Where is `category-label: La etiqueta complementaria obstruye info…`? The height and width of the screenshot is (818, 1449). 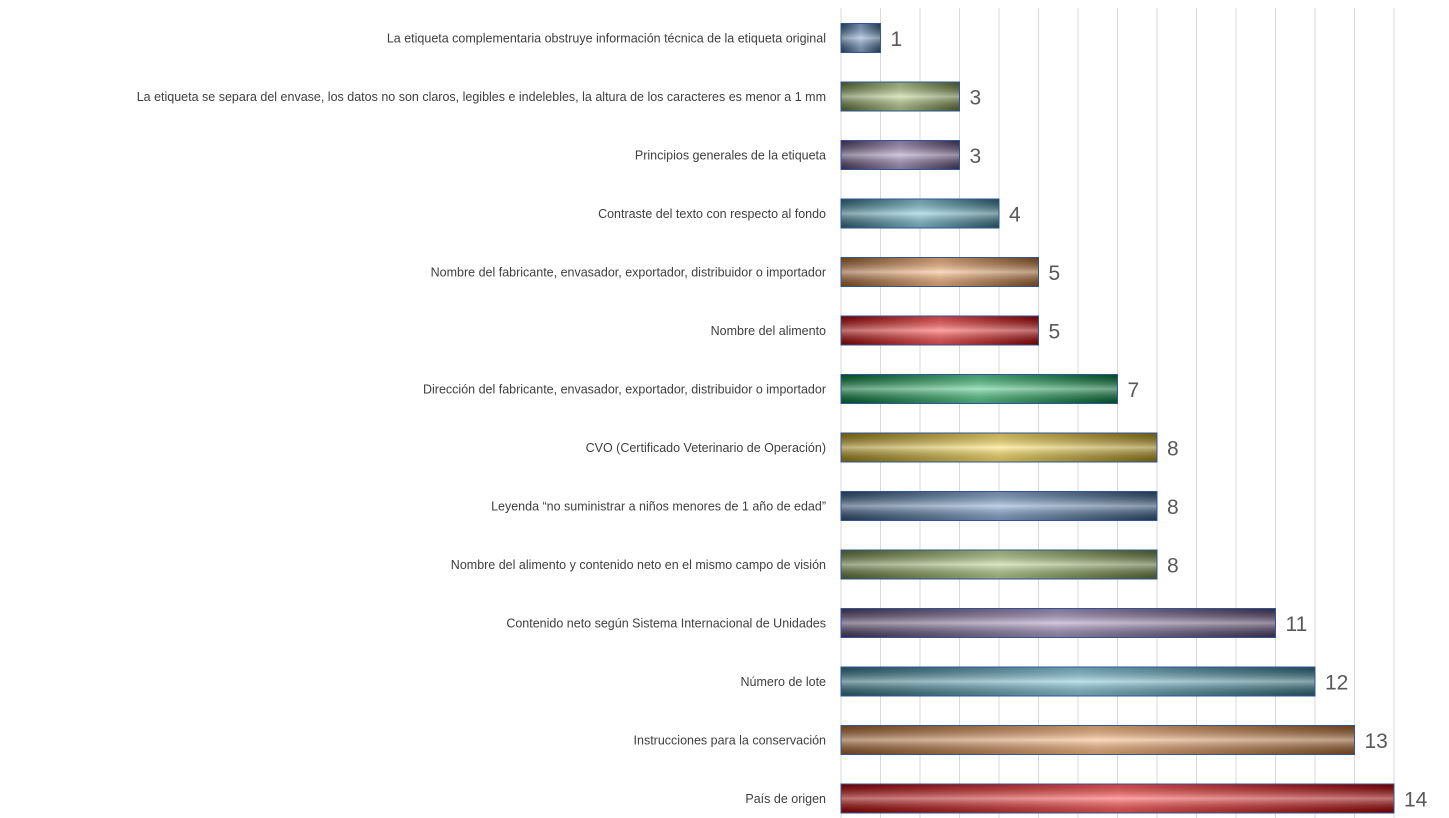
category-label: La etiqueta complementaria obstruye info… is located at coordinates (606, 39).